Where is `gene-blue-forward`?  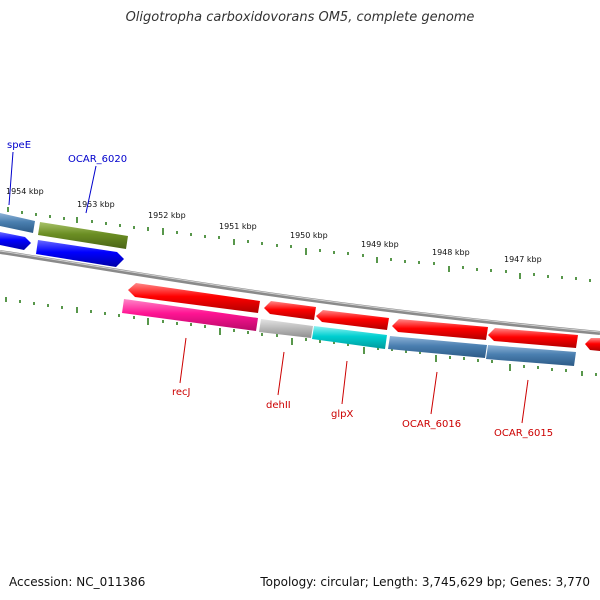 gene-blue-forward is located at coordinates (80, 253).